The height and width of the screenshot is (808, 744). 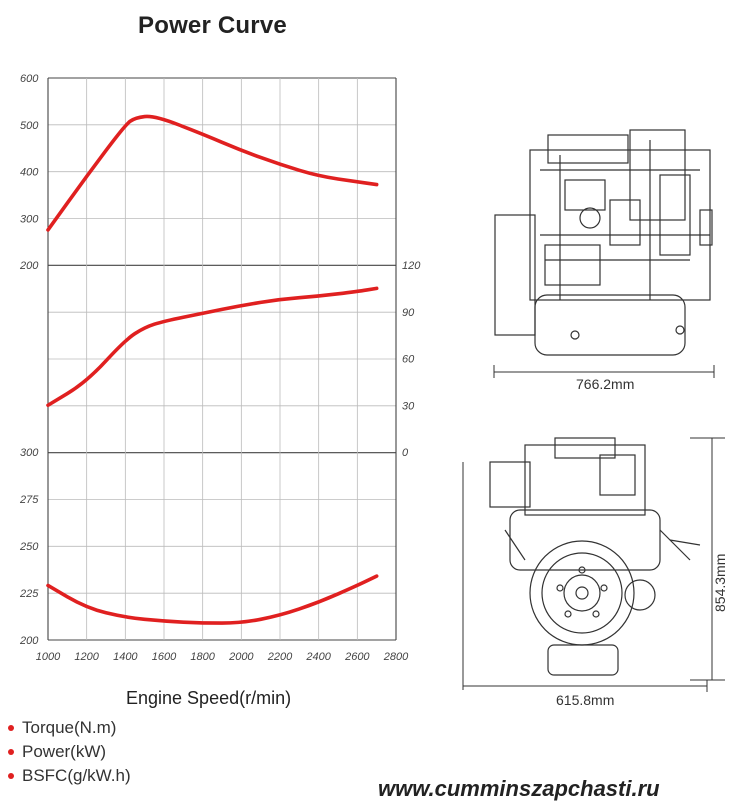 What do you see at coordinates (411, 266) in the screenshot?
I see `power-tick-label: 120` at bounding box center [411, 266].